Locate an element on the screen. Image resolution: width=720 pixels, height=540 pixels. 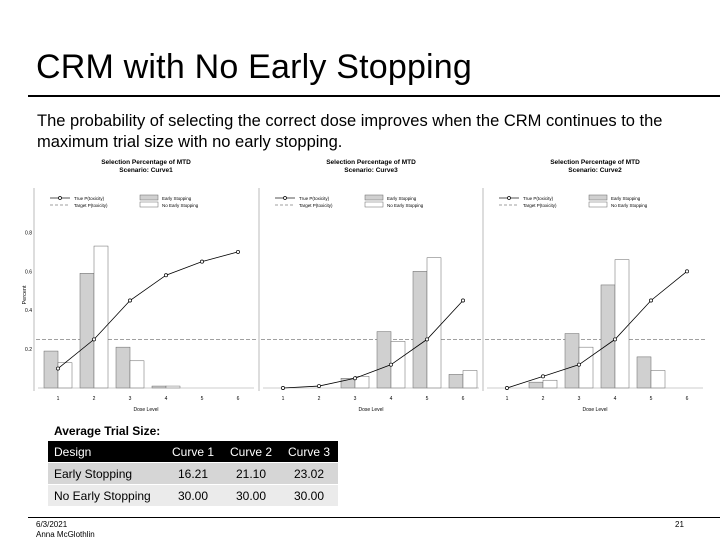
table-row: No Early Stopping 30.00 30.00 30.00 is located at coordinates (193, 495).